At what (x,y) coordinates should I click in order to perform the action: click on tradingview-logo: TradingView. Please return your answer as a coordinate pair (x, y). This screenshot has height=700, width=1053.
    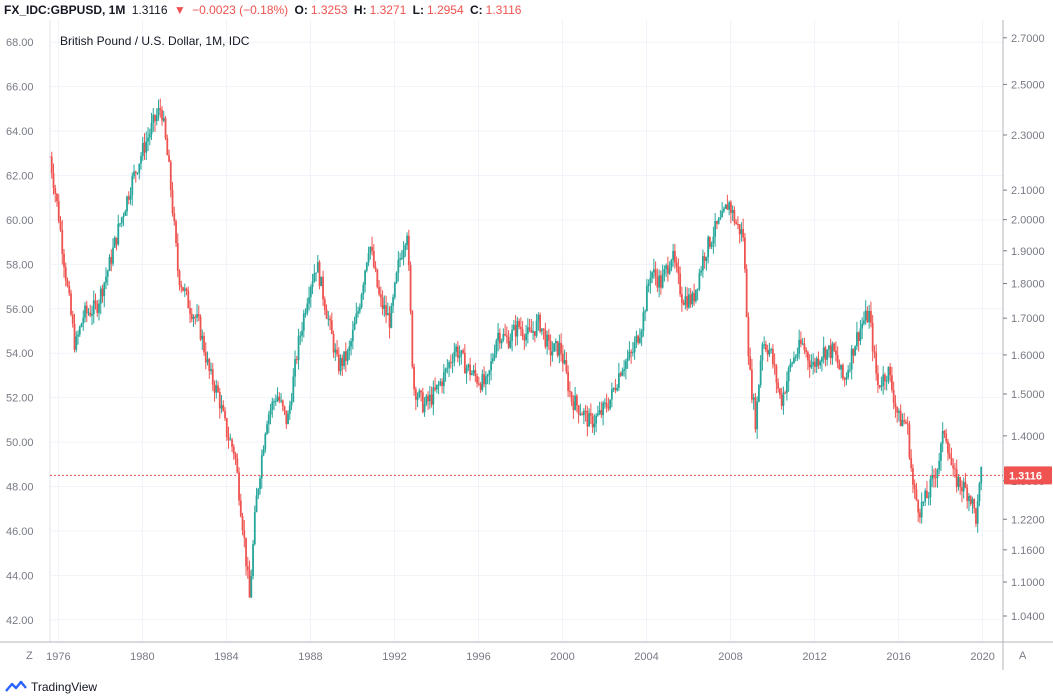
    Looking at the image, I should click on (50, 687).